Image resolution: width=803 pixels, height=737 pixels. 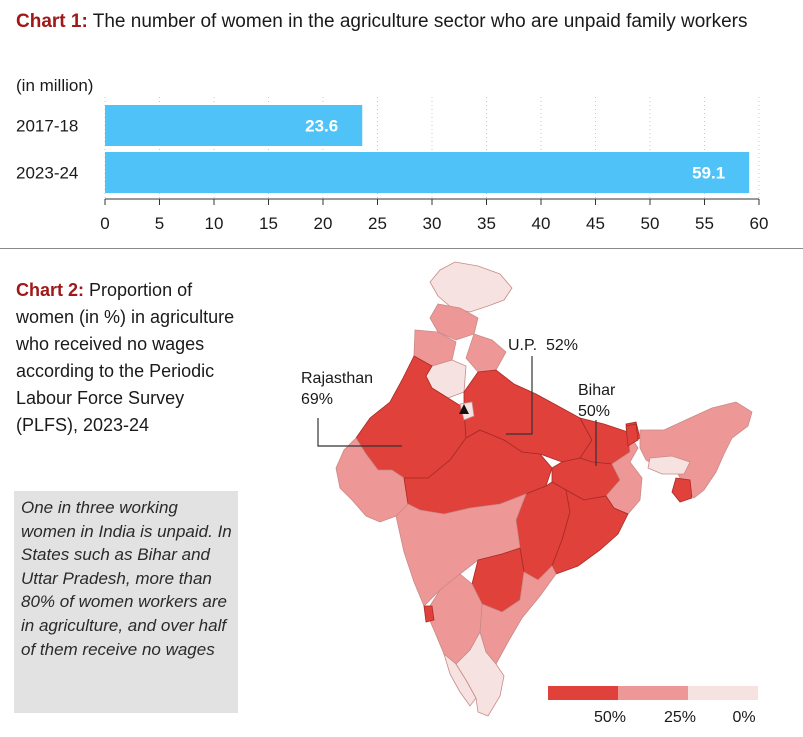 I want to click on map-region-jk, so click(x=471, y=287).